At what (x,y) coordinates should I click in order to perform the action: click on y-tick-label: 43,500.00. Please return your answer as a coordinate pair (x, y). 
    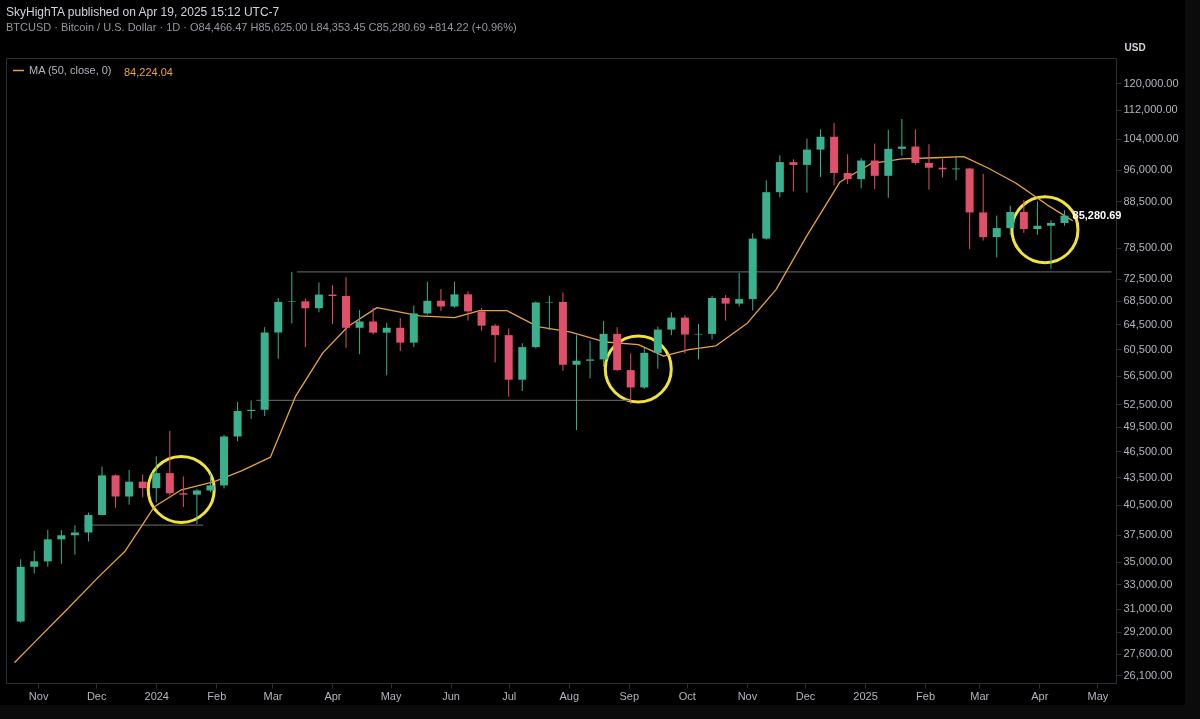
    Looking at the image, I should click on (1148, 476).